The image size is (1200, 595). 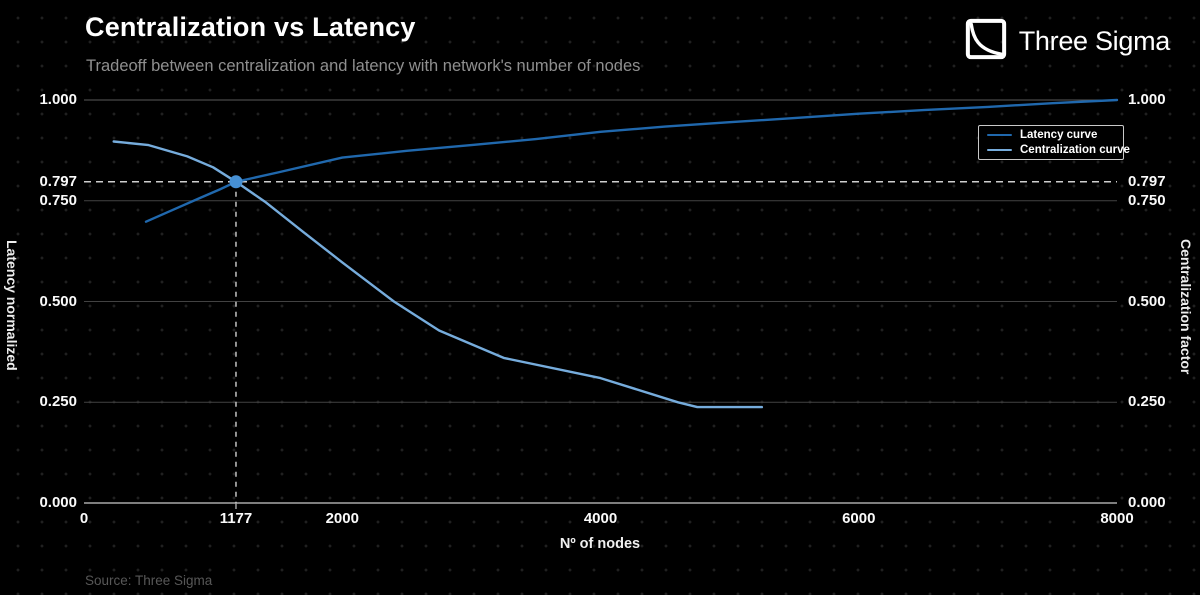 What do you see at coordinates (236, 518) in the screenshot?
I see `x-tick-1177: 1177` at bounding box center [236, 518].